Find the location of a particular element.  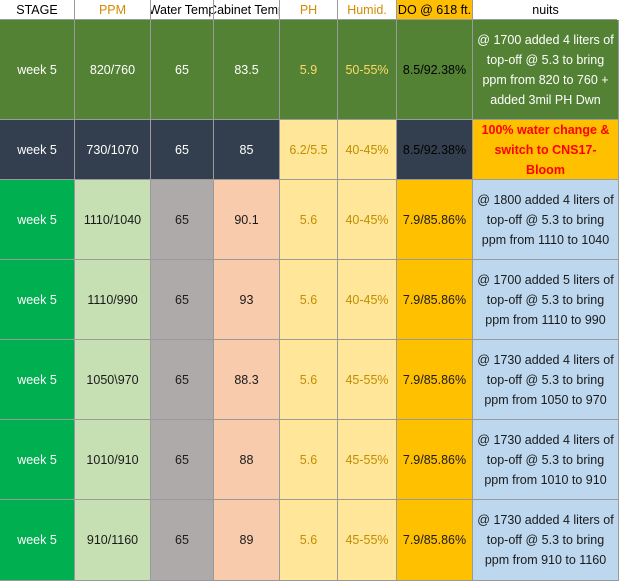

ppm-cell: 1110/990 is located at coordinates (113, 300).